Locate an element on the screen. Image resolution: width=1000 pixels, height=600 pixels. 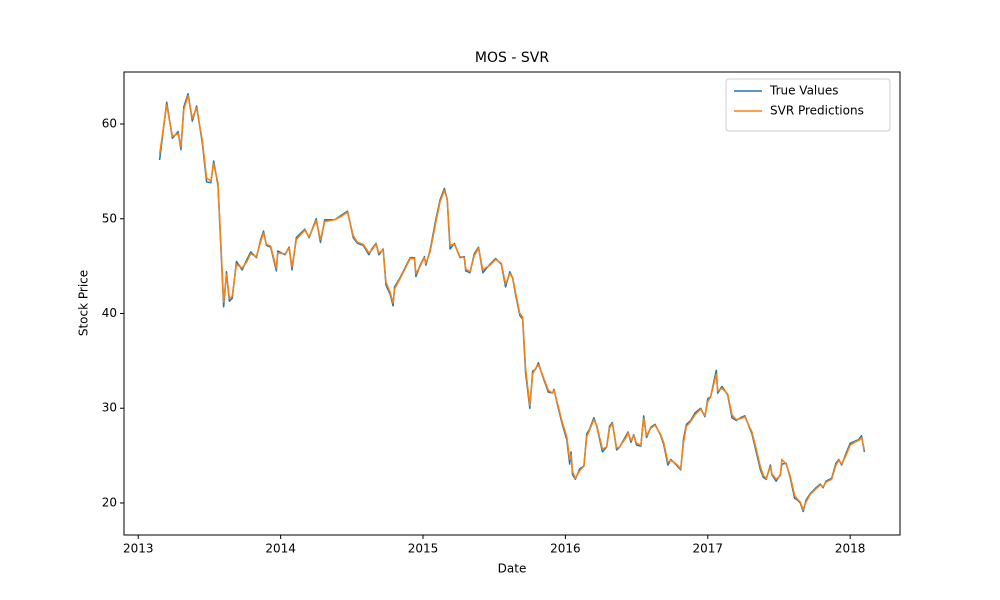
x-tick-label: 2016 is located at coordinates (565, 549).